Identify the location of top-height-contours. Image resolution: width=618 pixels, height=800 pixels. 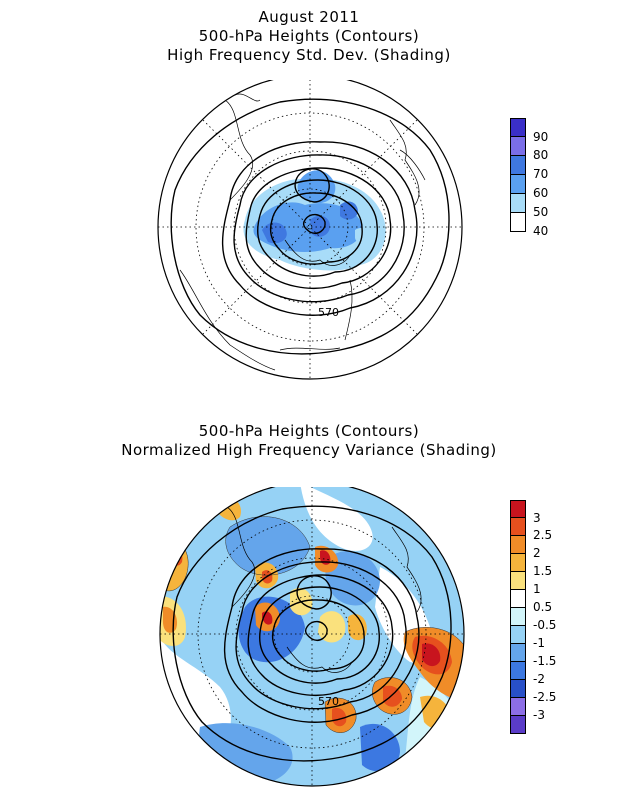
(310, 226).